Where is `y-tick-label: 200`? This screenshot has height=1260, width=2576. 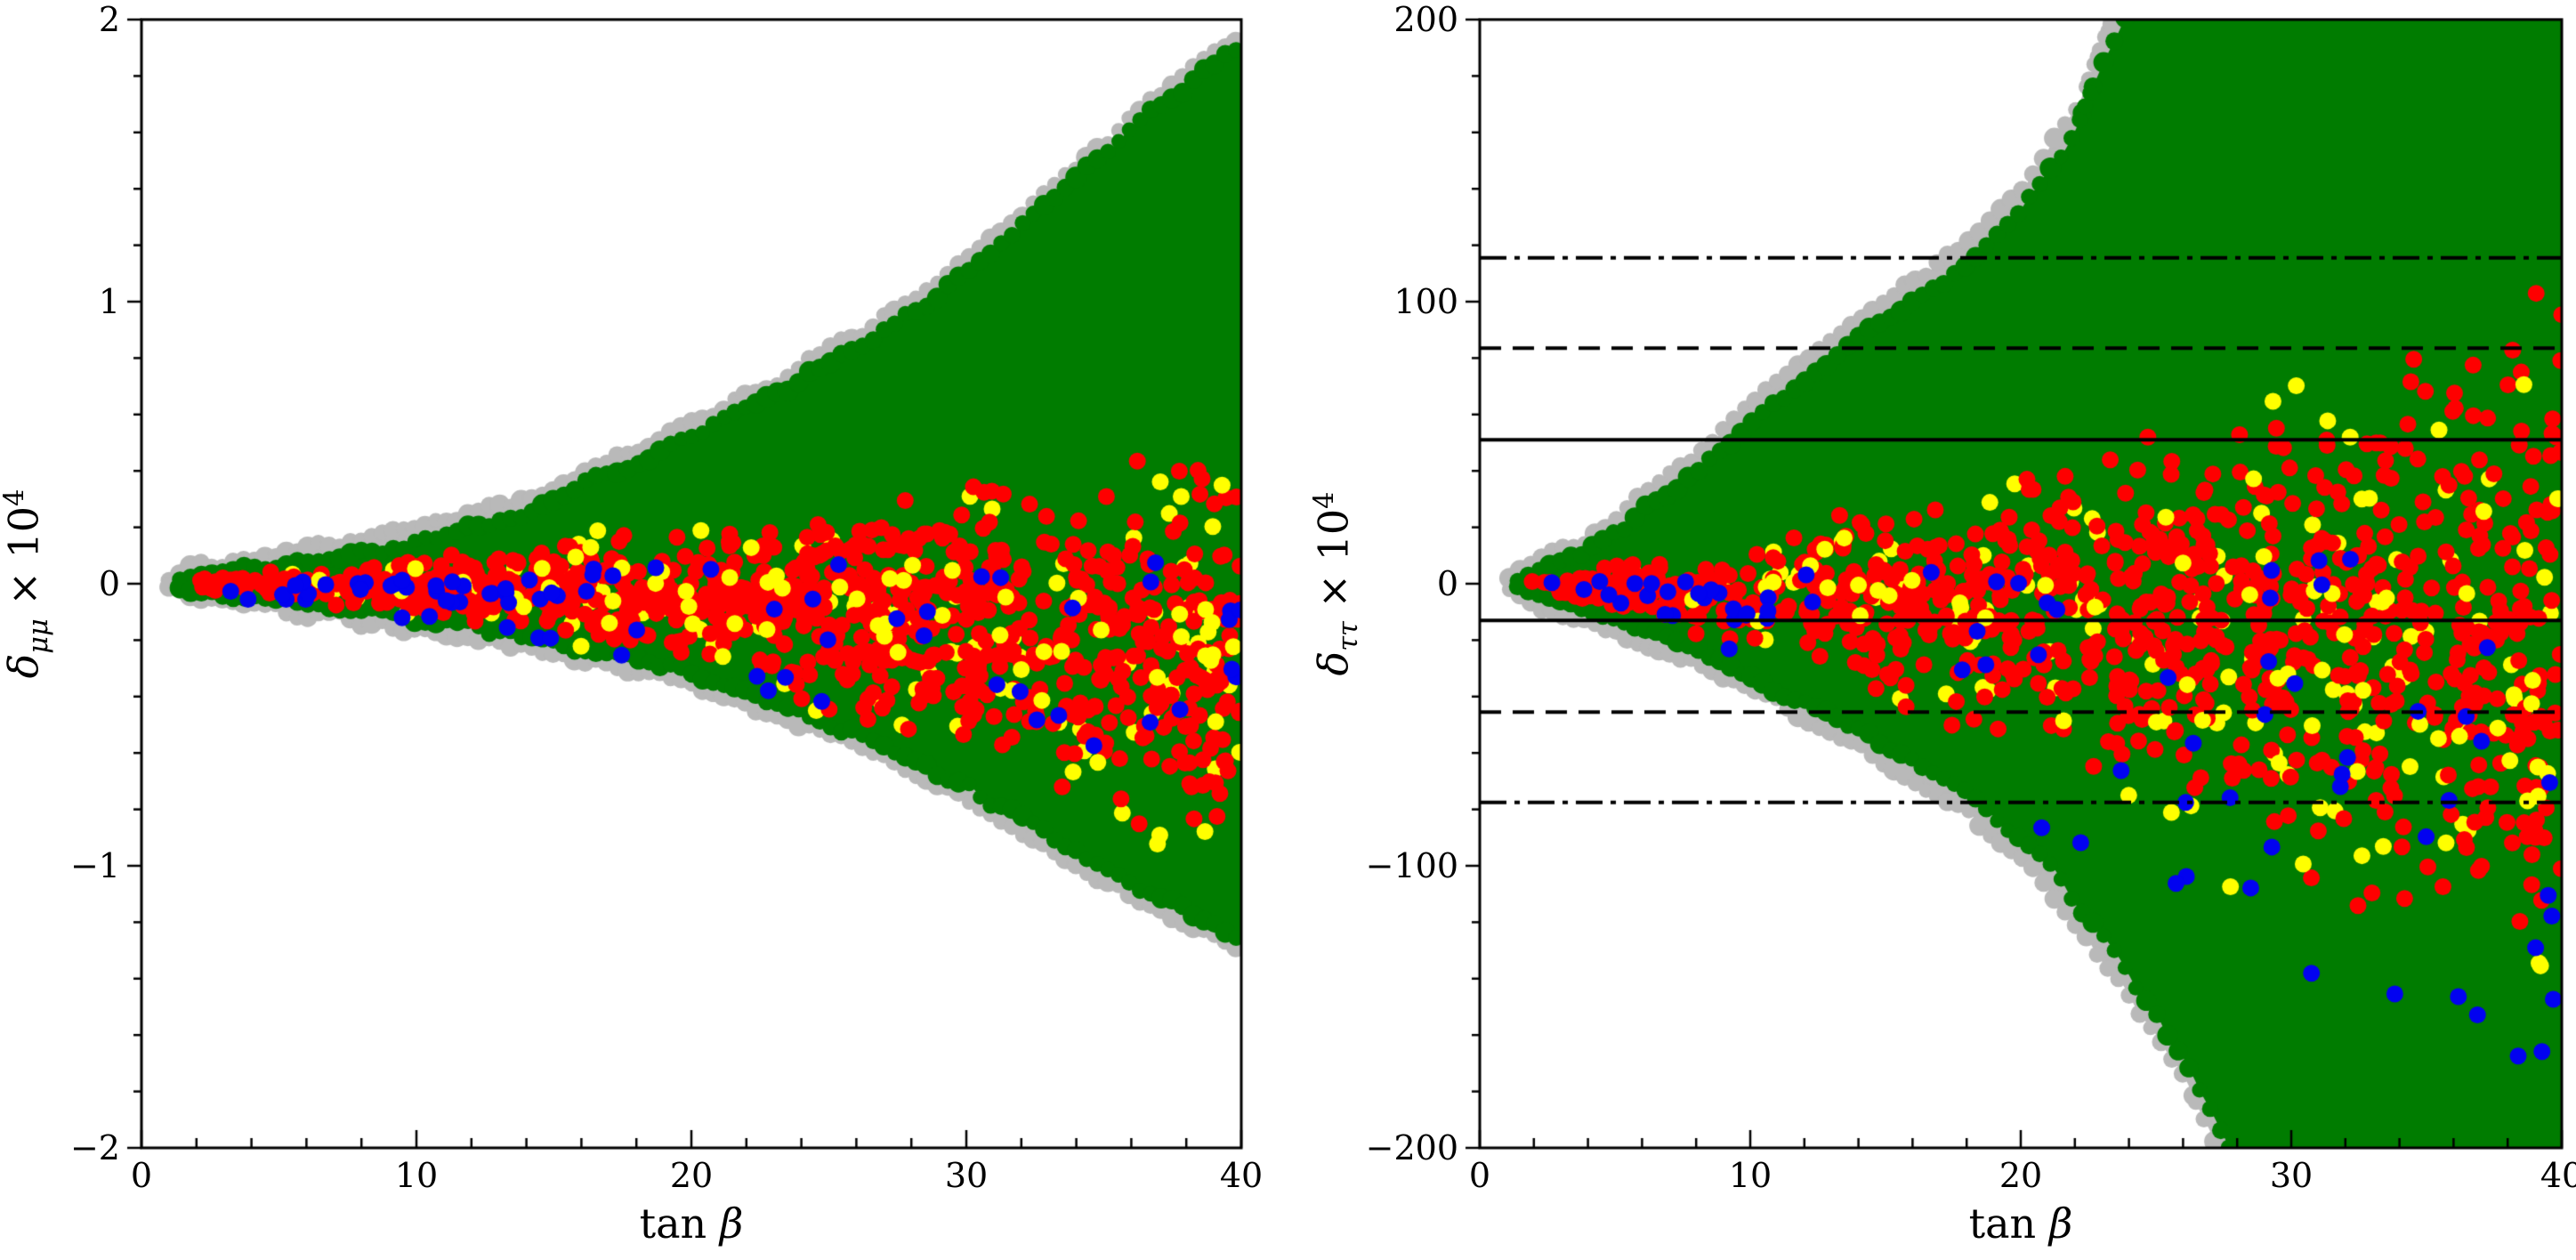
y-tick-label: 200 is located at coordinates (1425, 19).